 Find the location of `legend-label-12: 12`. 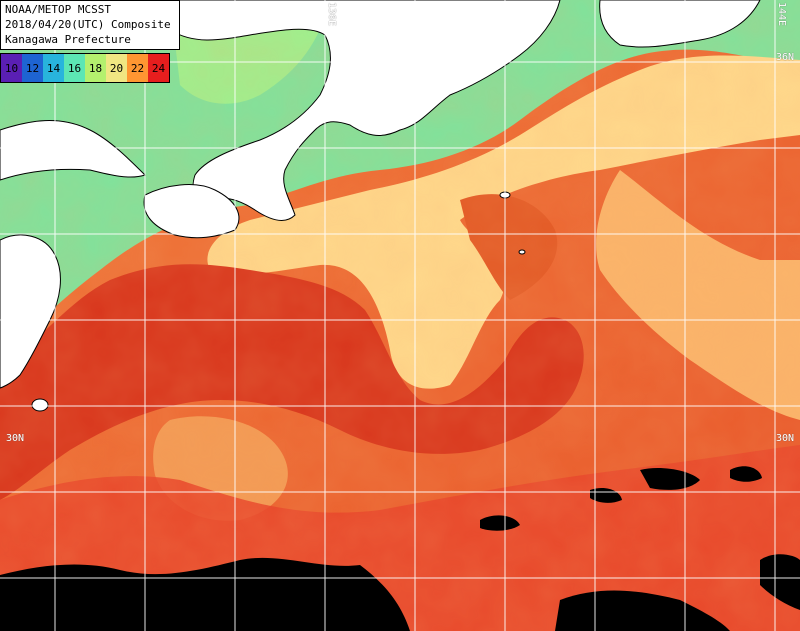

legend-label-12: 12 is located at coordinates (32, 68).